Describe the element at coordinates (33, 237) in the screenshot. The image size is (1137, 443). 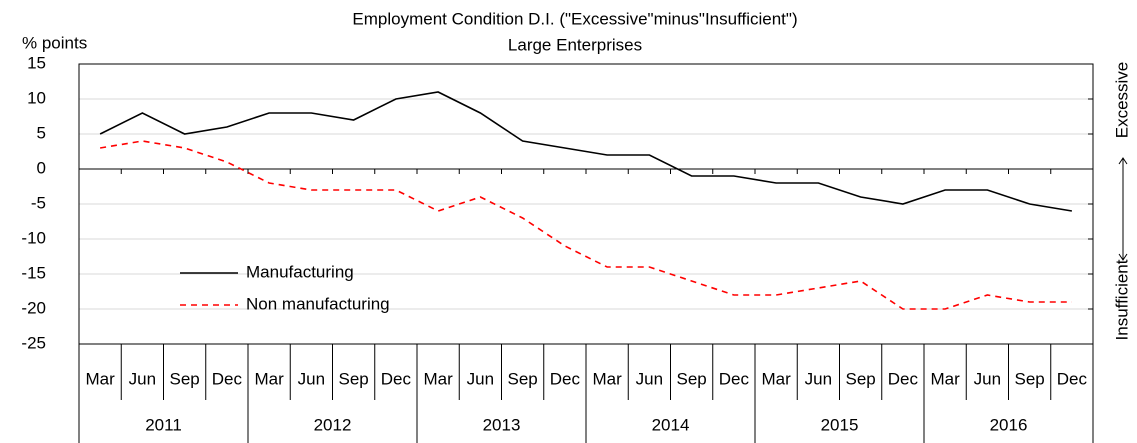
I see `y-tick-label: -10` at that location.